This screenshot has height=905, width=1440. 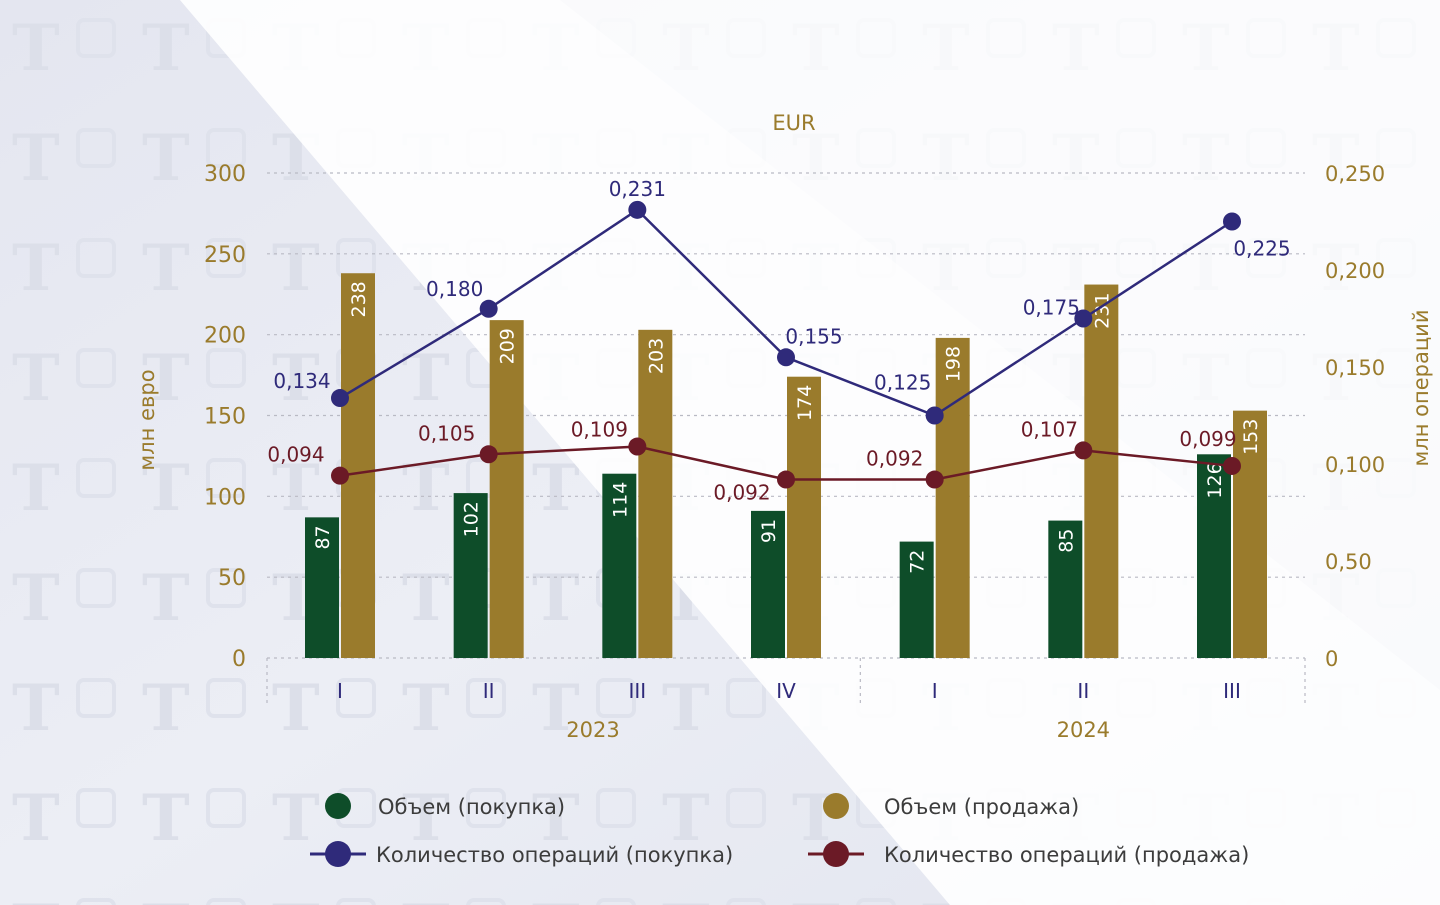 What do you see at coordinates (1261, 249) in the screenshot?
I see `point-label: 0,225` at bounding box center [1261, 249].